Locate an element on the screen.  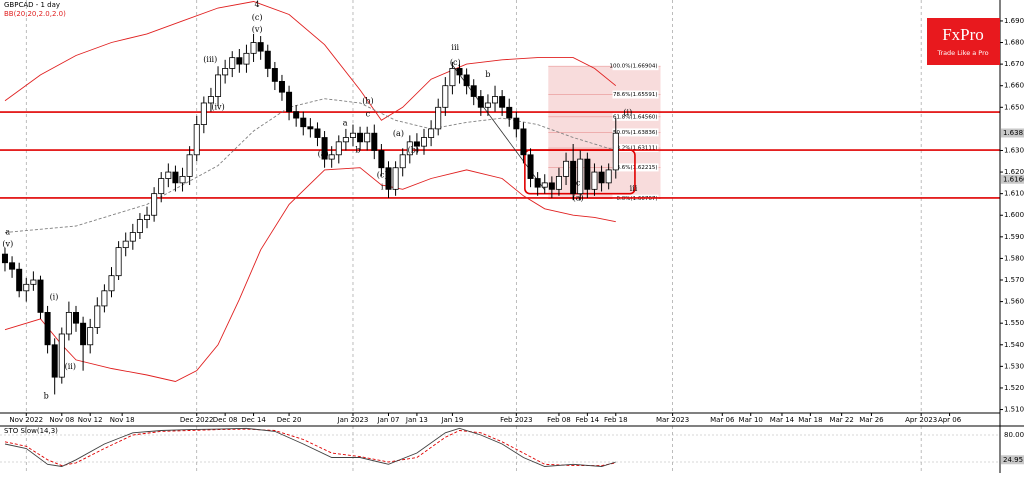
y-tick-label: 1.67000 is located at coordinates (1014, 64).